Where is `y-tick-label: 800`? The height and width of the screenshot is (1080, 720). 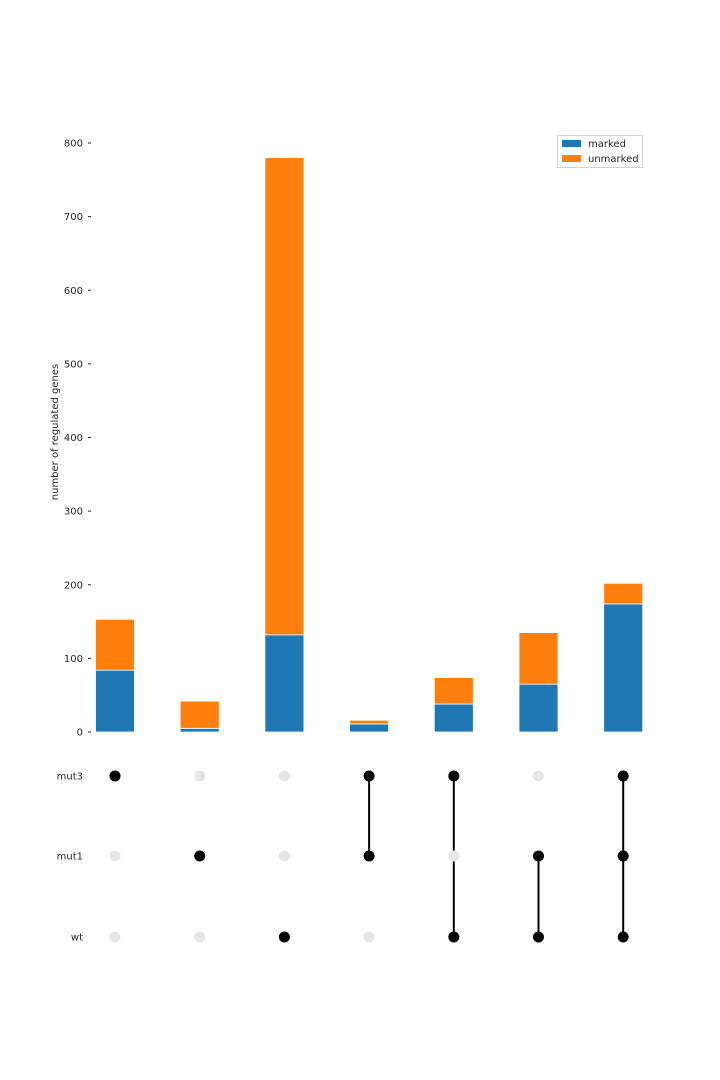
y-tick-label: 800 is located at coordinates (73, 144).